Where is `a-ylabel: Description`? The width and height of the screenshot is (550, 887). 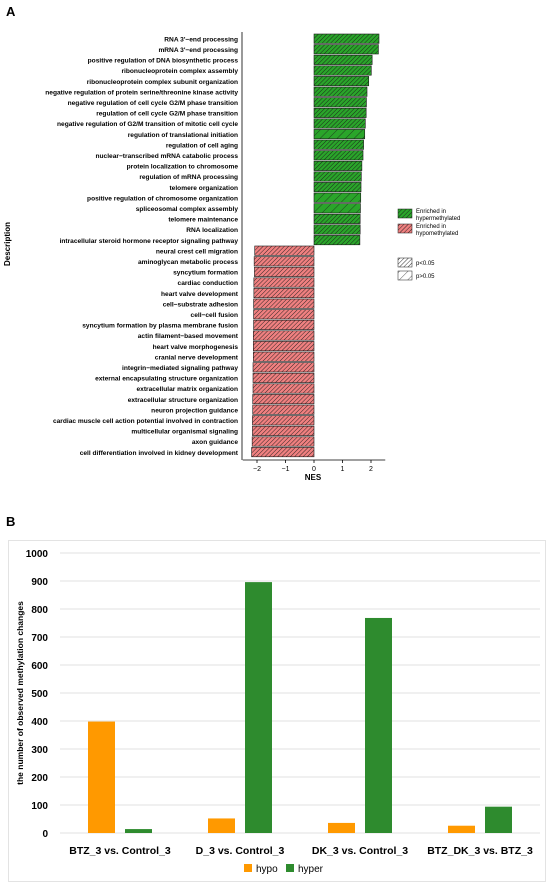 a-ylabel: Description is located at coordinates (7, 244).